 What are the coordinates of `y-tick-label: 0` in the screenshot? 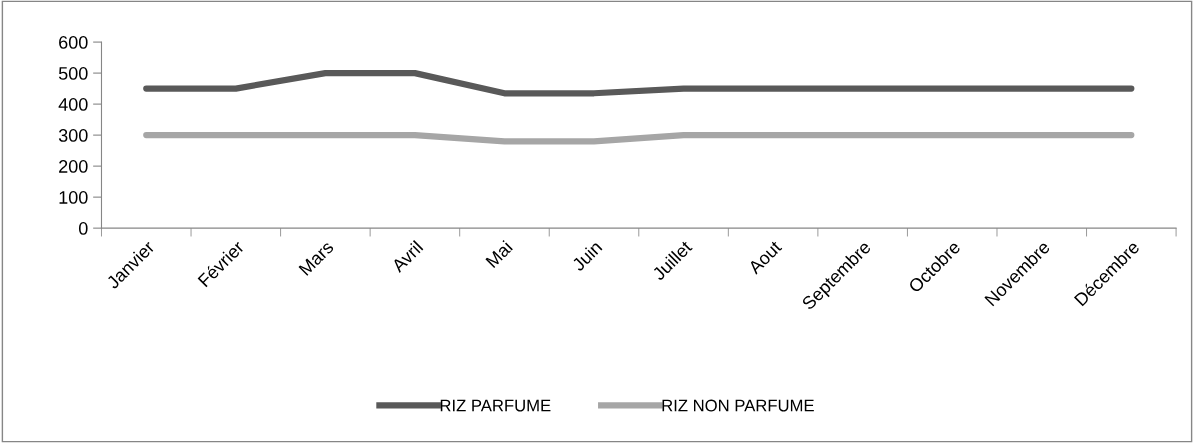 It's located at (83, 228).